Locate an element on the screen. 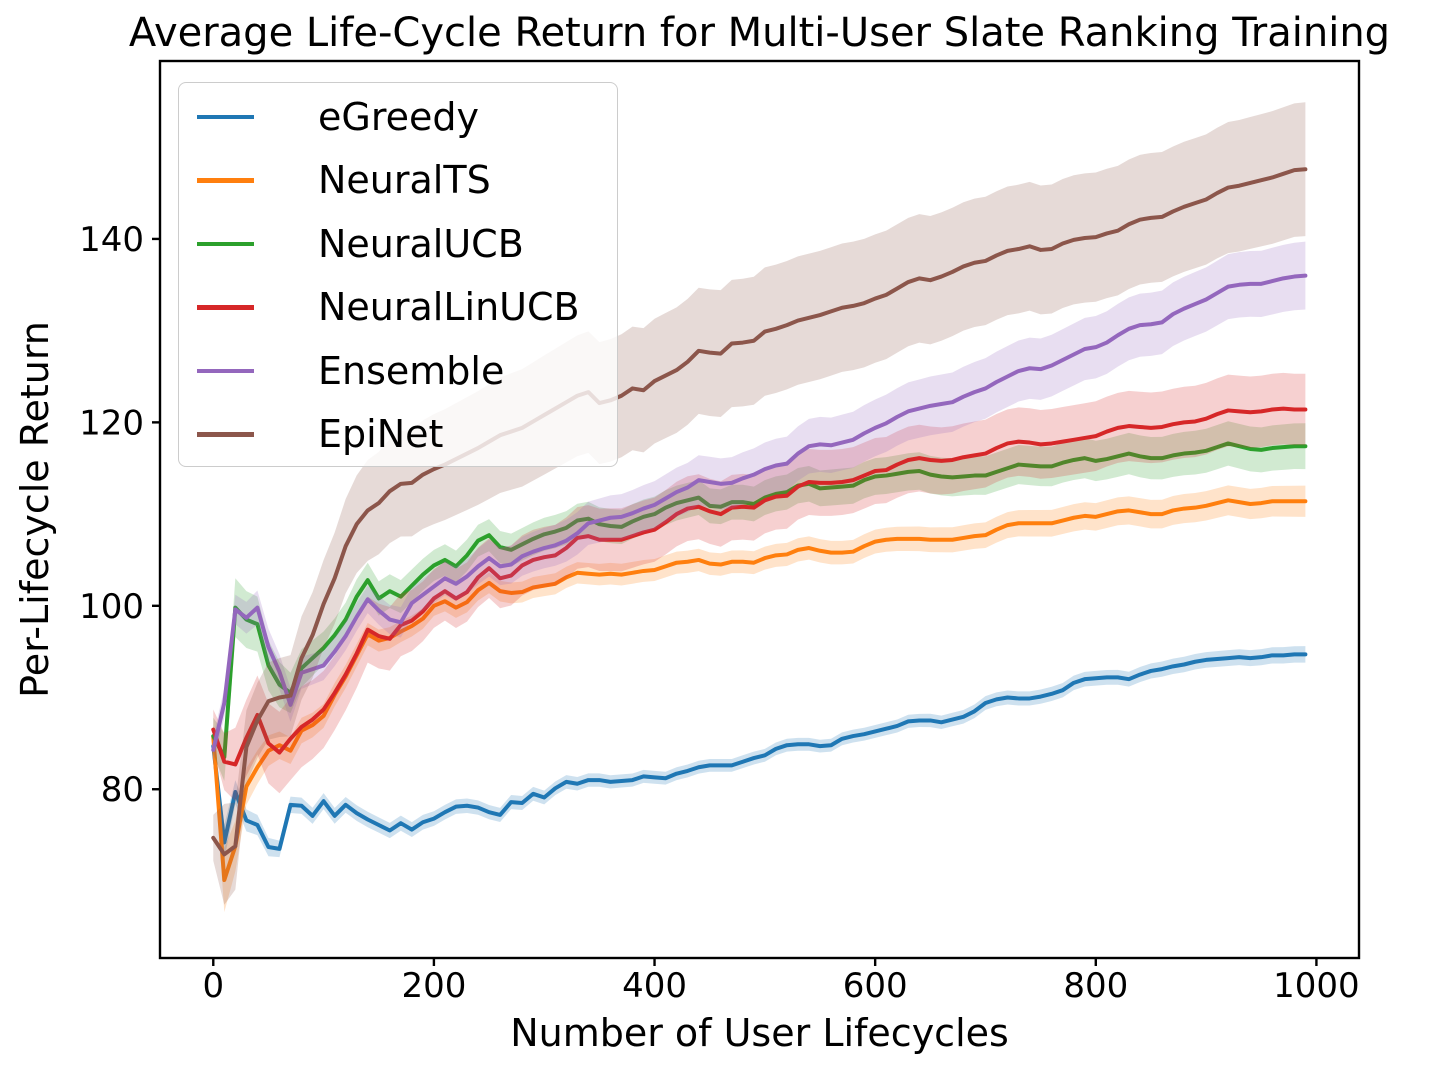 The width and height of the screenshot is (1430, 1069). legend-label: eGreedy is located at coordinates (398, 116).